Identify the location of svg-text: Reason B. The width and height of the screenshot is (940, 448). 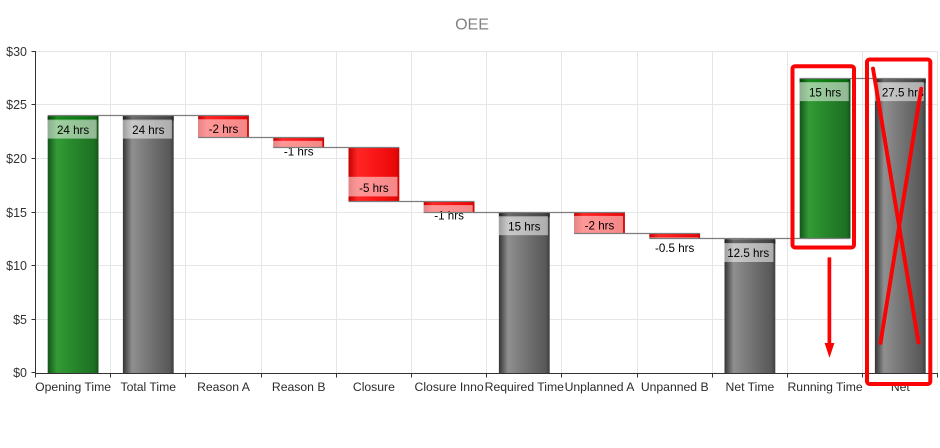
(299, 387).